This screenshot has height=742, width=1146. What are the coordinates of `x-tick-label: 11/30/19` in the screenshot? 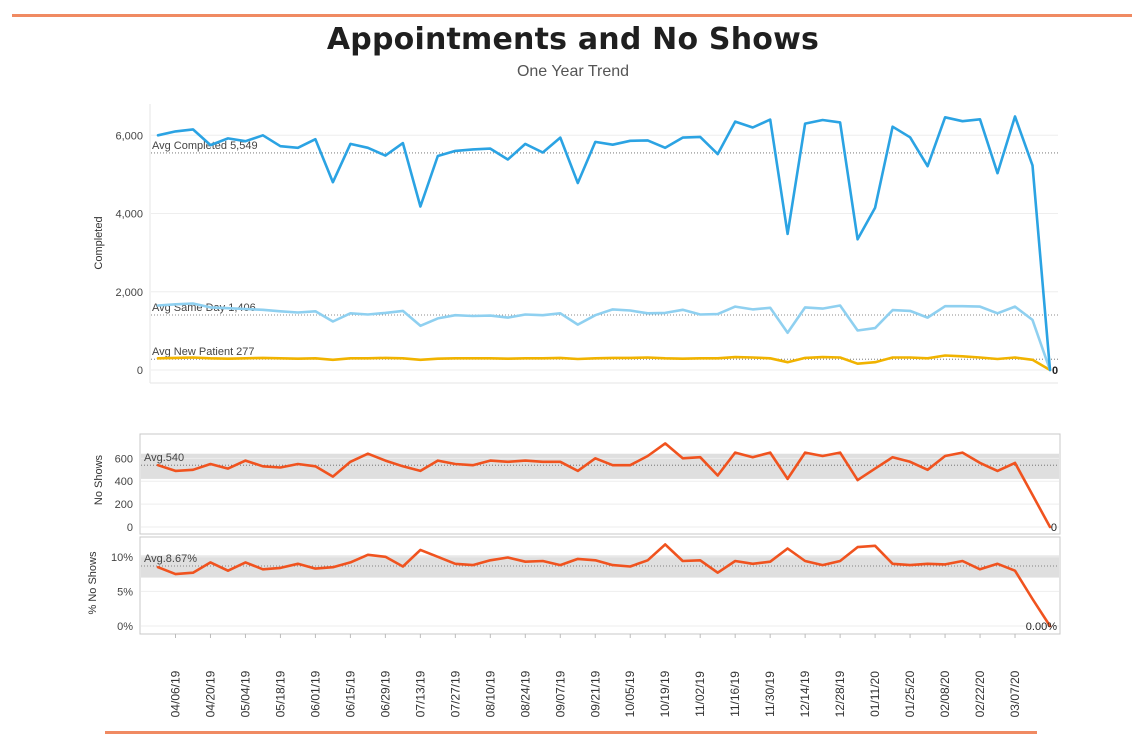 It's located at (770, 694).